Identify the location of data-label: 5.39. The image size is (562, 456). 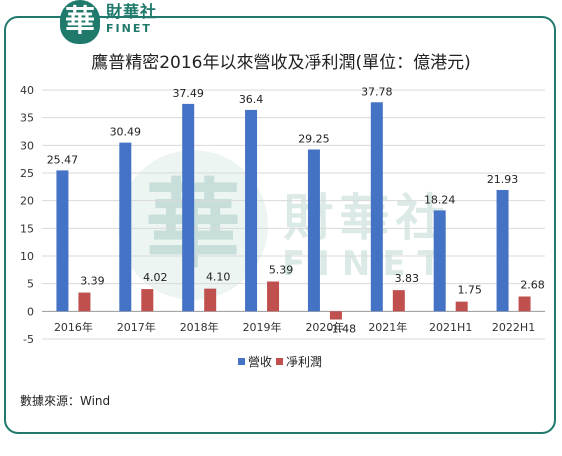
(281, 270).